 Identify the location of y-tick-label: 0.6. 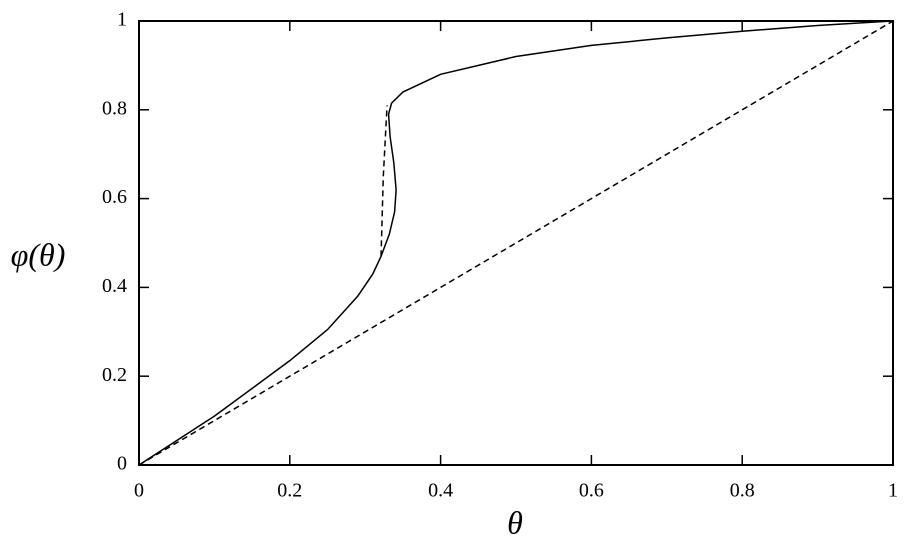
(114, 197).